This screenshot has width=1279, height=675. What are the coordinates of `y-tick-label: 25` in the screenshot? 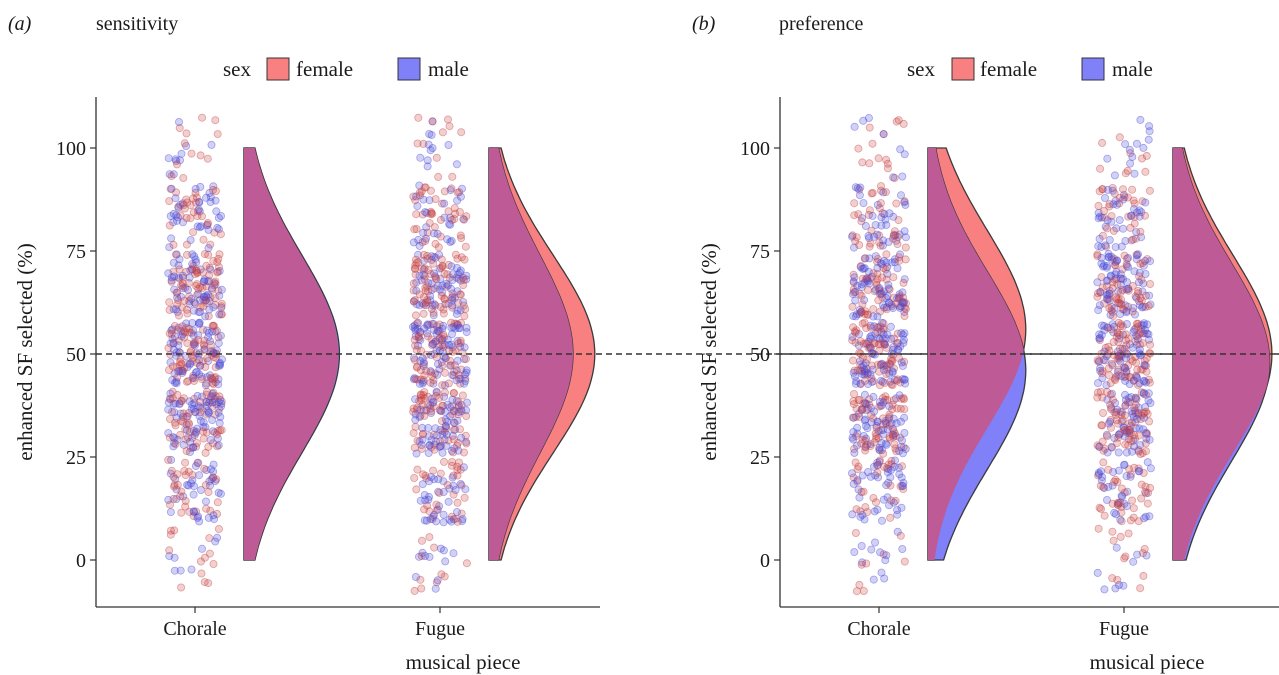 It's located at (76, 458).